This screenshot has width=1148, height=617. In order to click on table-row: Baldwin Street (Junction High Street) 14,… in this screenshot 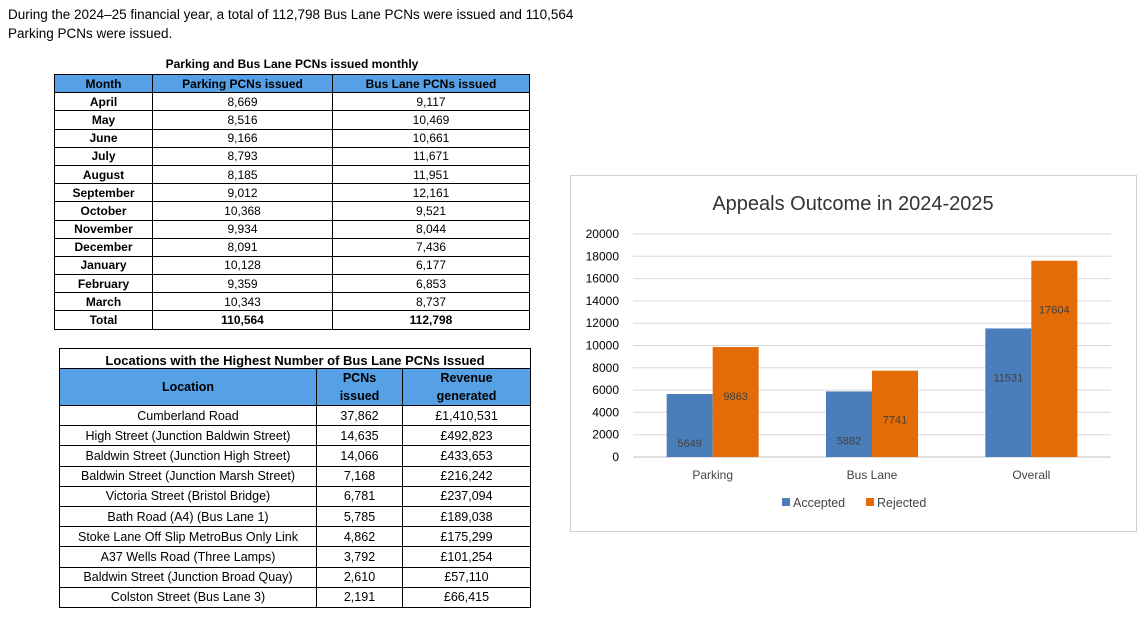, I will do `click(295, 456)`.